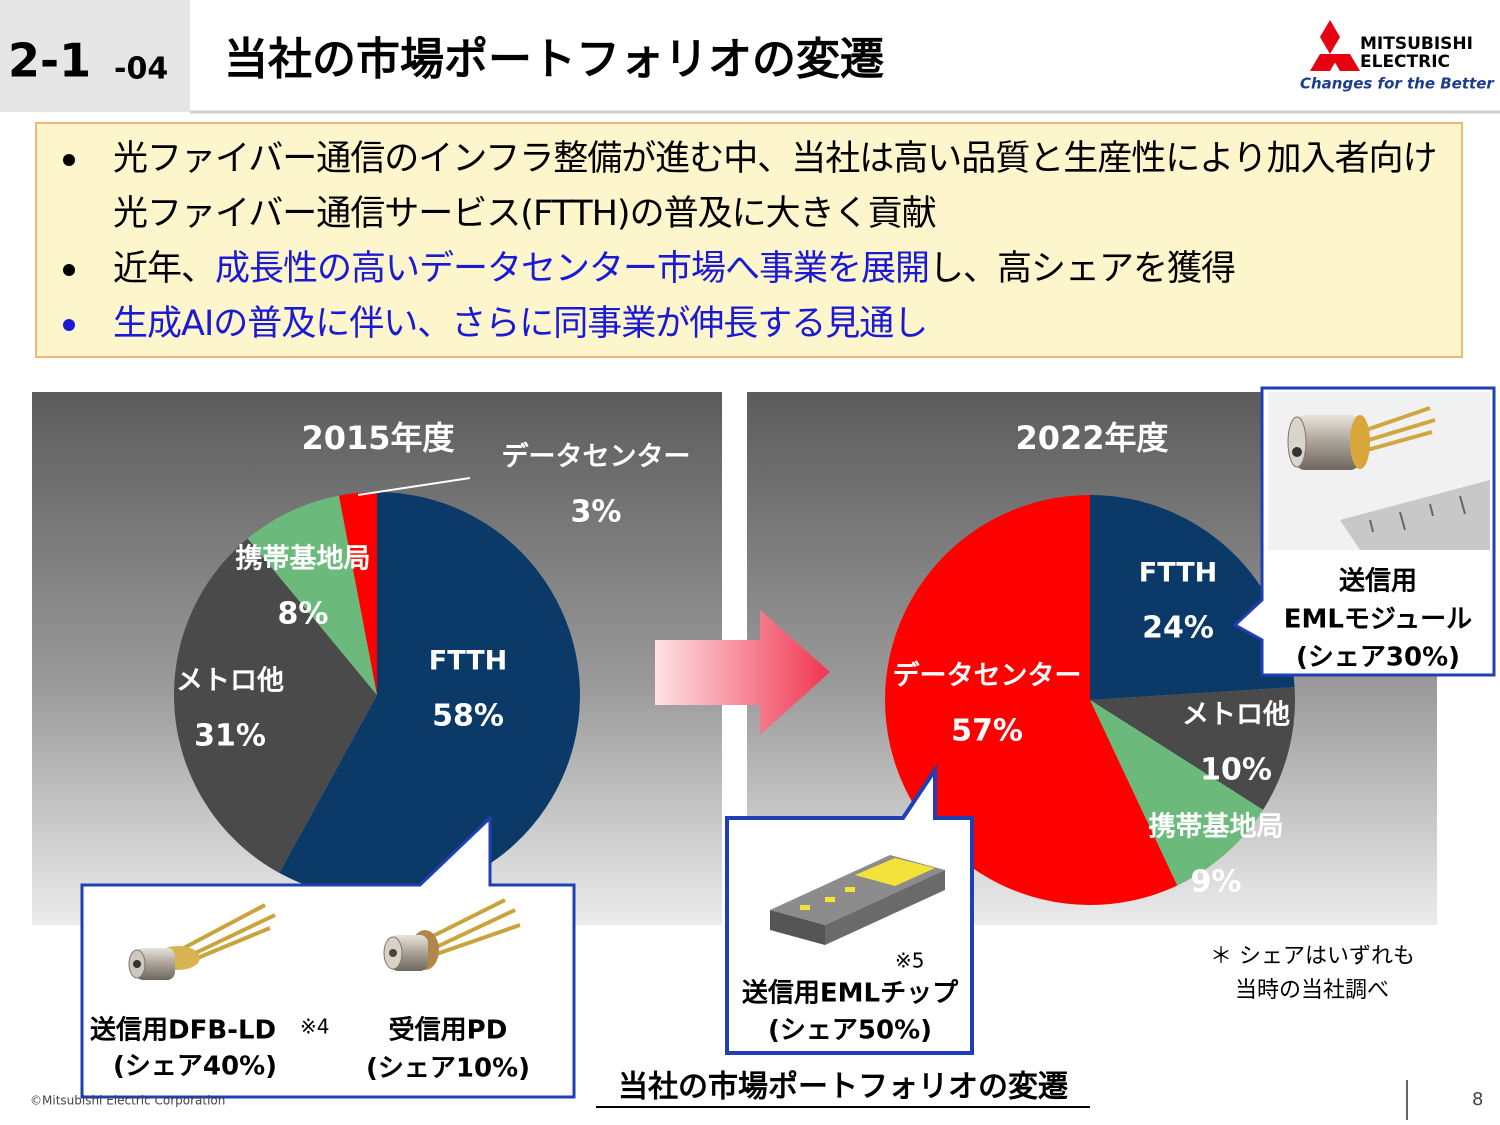 The image size is (1500, 1125). Describe the element at coordinates (850, 1031) in the screenshot. I see `component-share: (シェア50%)` at that location.